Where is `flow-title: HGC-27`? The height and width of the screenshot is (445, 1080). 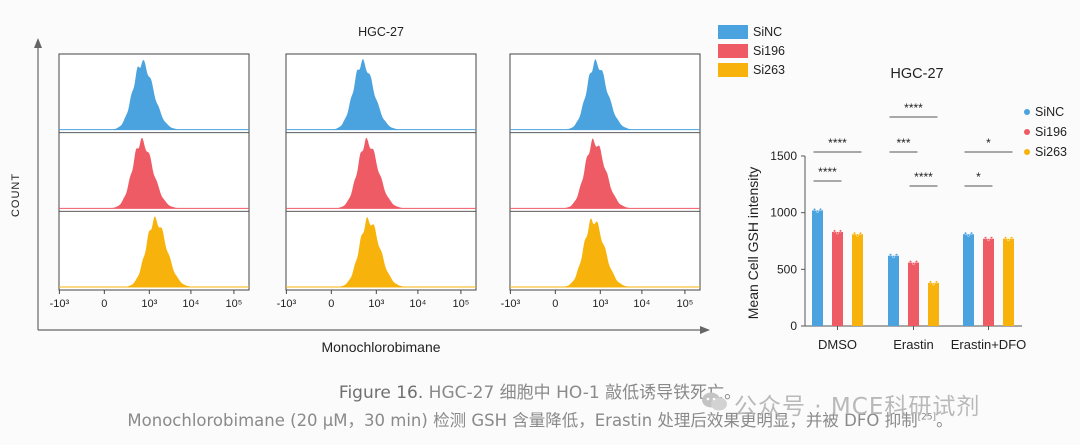
flow-title: HGC-27 is located at coordinates (381, 32).